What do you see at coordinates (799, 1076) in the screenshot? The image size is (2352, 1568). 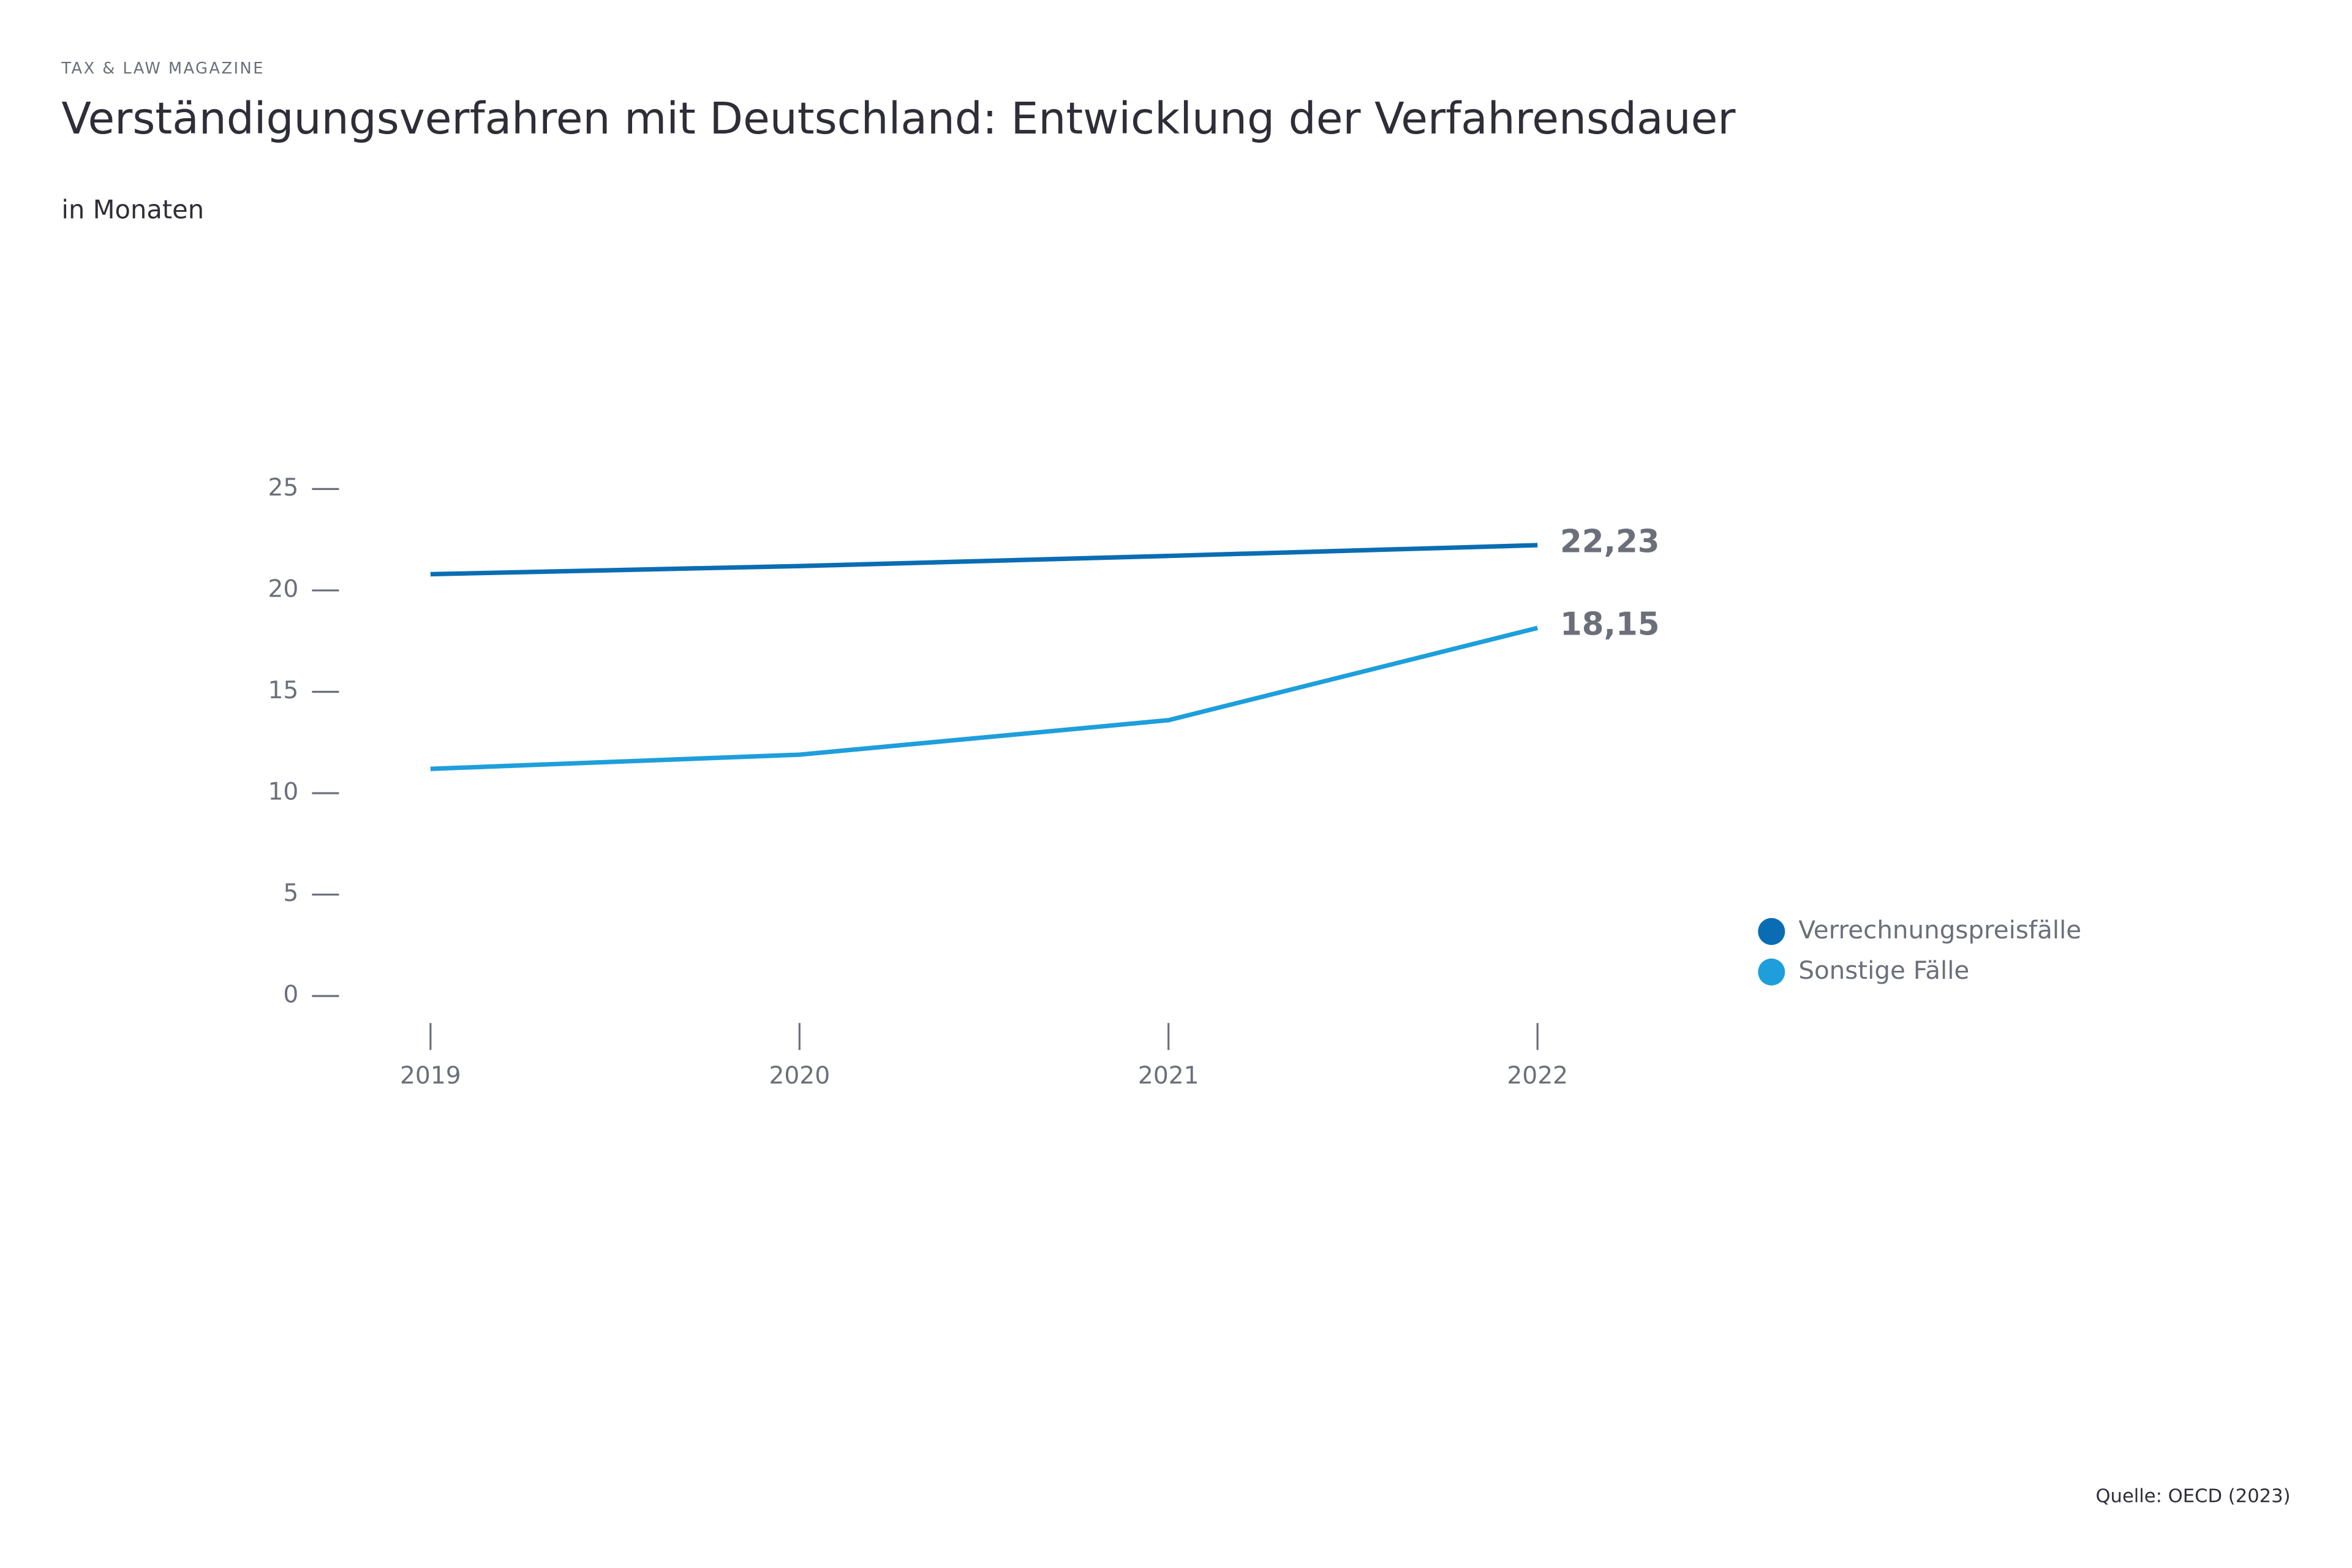 I see `x-tick-label: 2020` at bounding box center [799, 1076].